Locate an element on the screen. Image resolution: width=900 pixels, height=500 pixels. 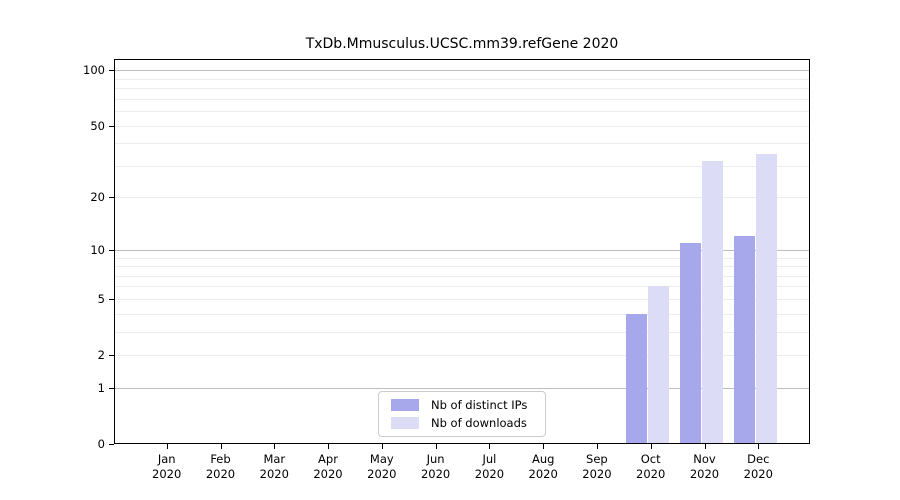
x-tick-label: Jul 2020 is located at coordinates (489, 466).